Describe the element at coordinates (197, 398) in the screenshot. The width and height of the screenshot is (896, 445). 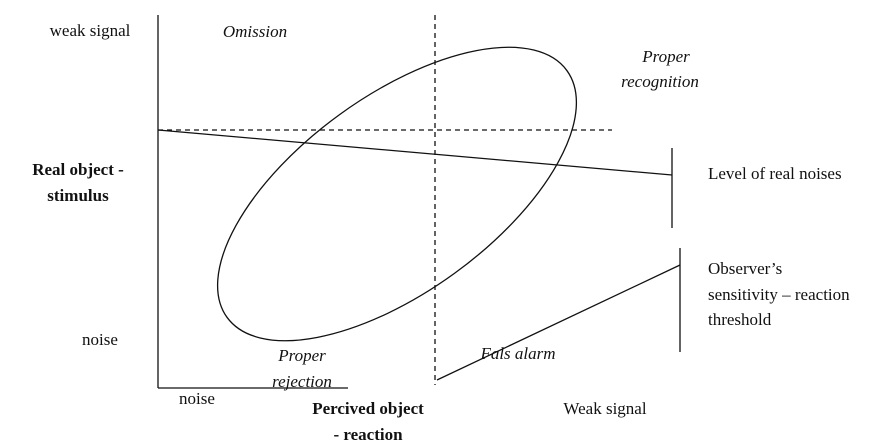
I see `x-left-label: noise` at that location.